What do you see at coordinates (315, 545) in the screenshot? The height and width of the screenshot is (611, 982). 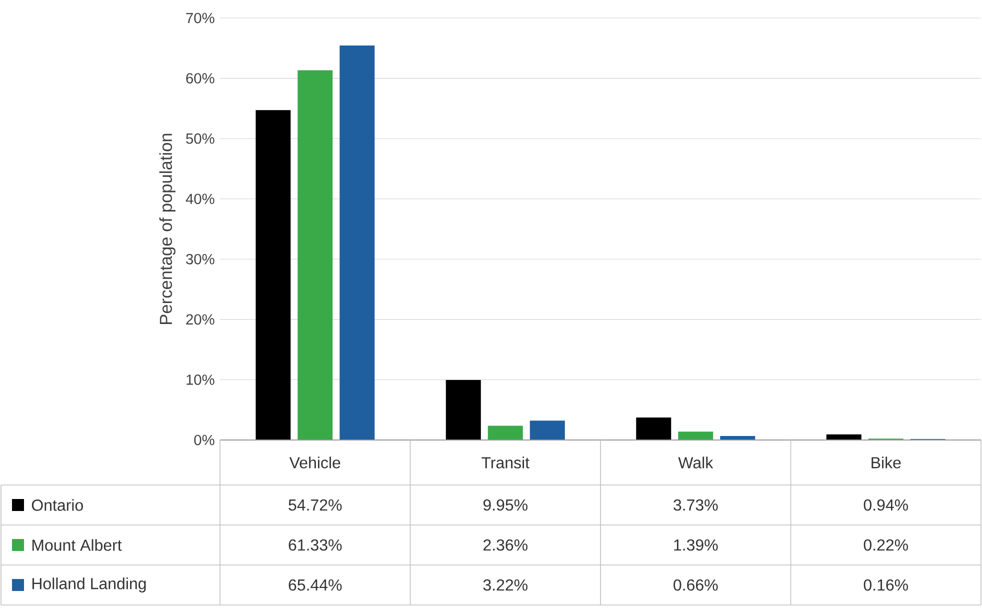 I see `data-label: 61.33%` at bounding box center [315, 545].